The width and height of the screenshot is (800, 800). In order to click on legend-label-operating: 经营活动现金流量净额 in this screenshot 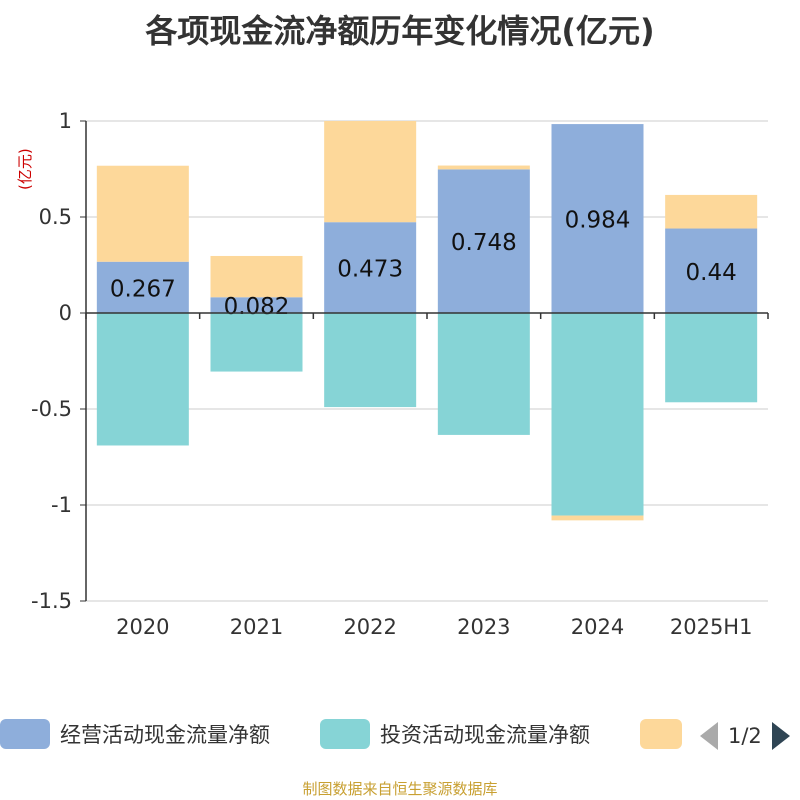, I will do `click(165, 735)`.